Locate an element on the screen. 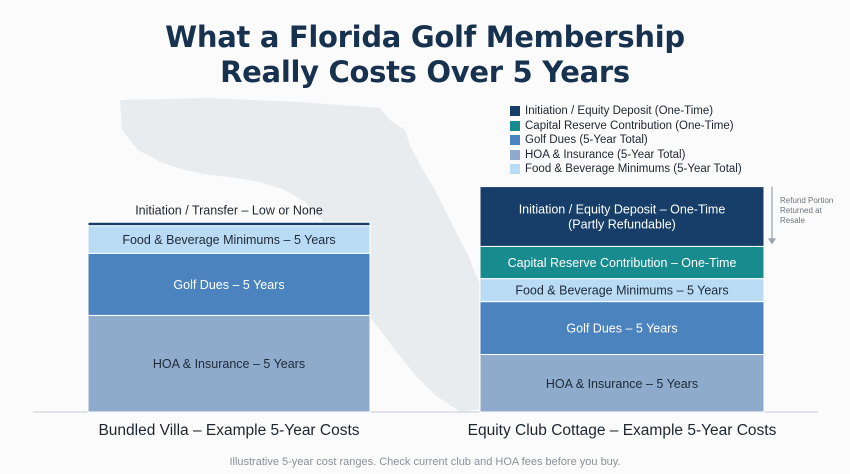 The image size is (850, 474). bar-segment-label: (Partly Refundable) is located at coordinates (622, 225).